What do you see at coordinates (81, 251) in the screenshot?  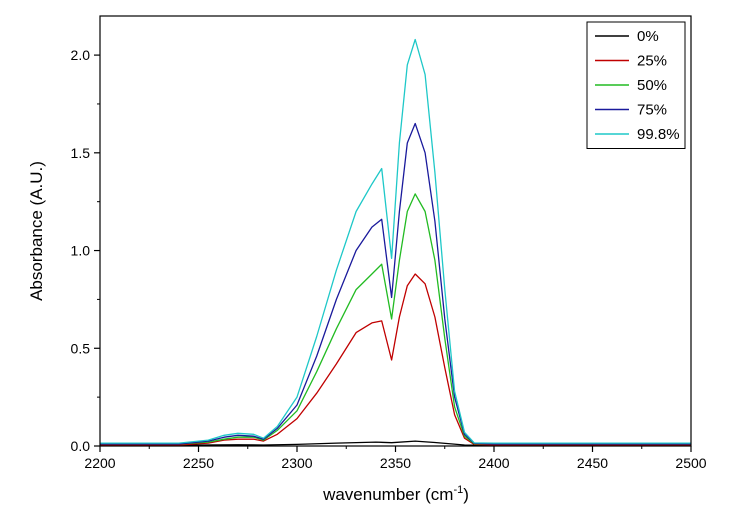 I see `y-tick-label: 1.0` at bounding box center [81, 251].